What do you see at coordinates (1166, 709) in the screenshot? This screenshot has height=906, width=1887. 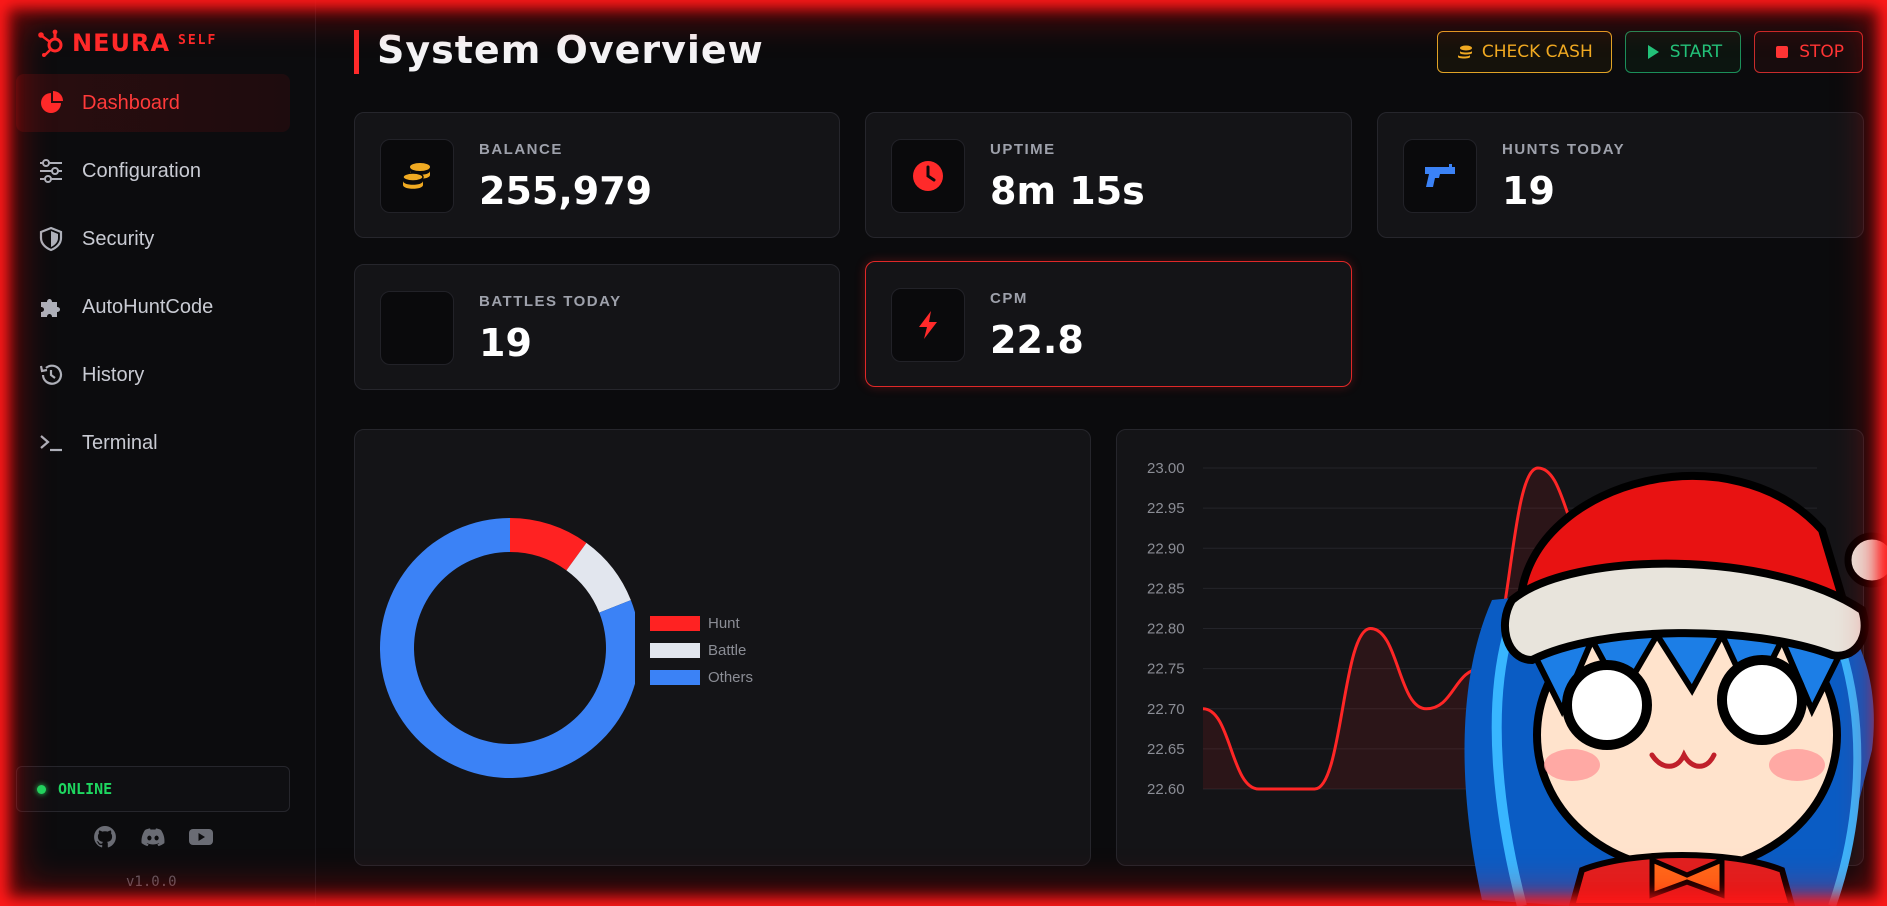 I see `y-tick-label: 22.70` at bounding box center [1166, 709].